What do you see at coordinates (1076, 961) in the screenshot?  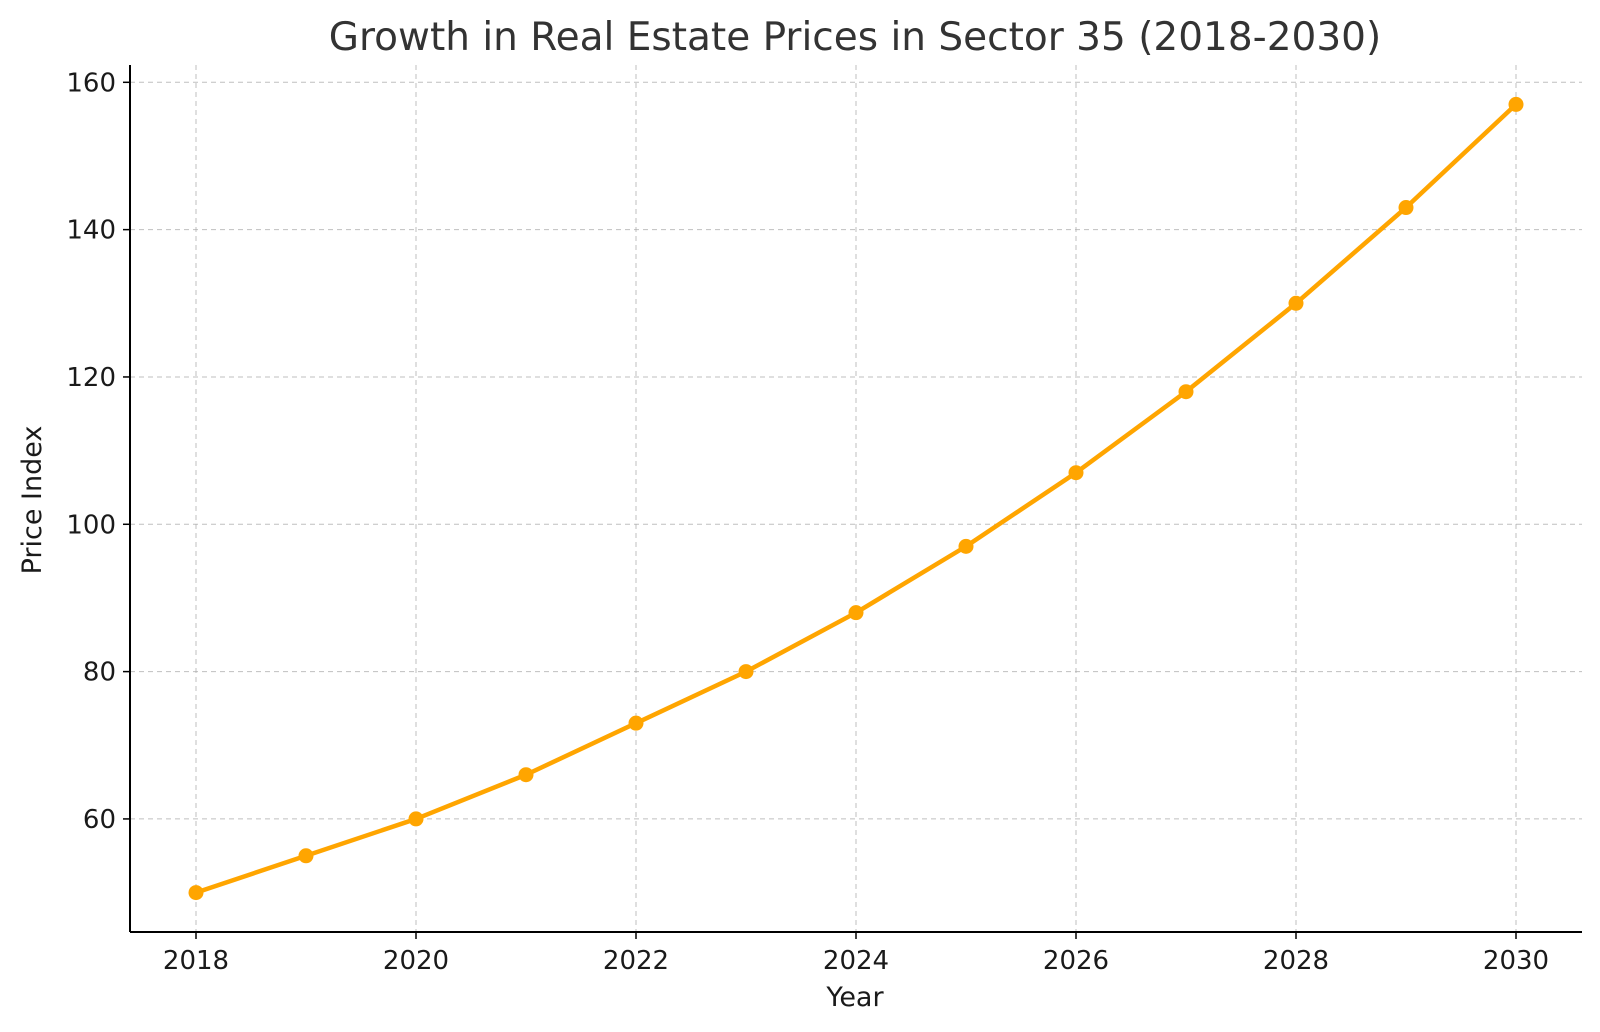 I see `x-tick-label: 2026` at bounding box center [1076, 961].